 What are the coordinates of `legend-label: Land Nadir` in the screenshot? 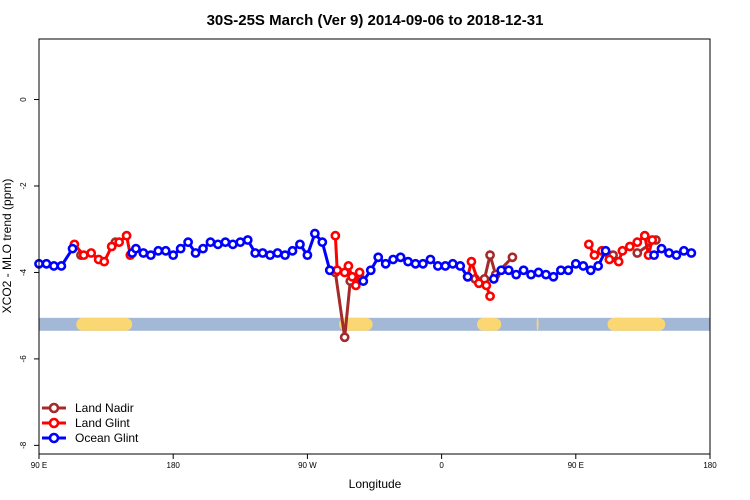 It's located at (104, 408).